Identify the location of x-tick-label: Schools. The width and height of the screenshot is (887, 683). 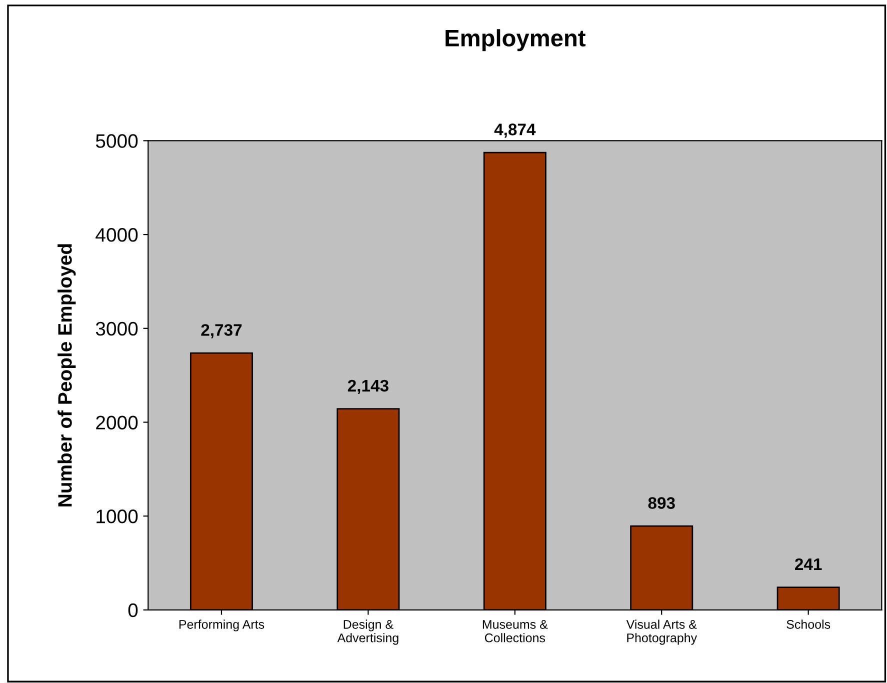
(808, 624).